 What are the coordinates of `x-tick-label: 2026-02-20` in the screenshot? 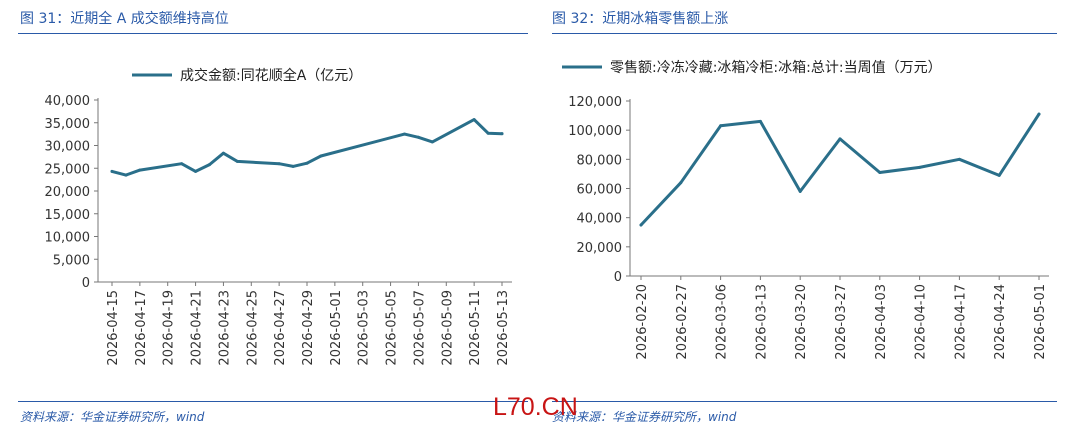 It's located at (642, 322).